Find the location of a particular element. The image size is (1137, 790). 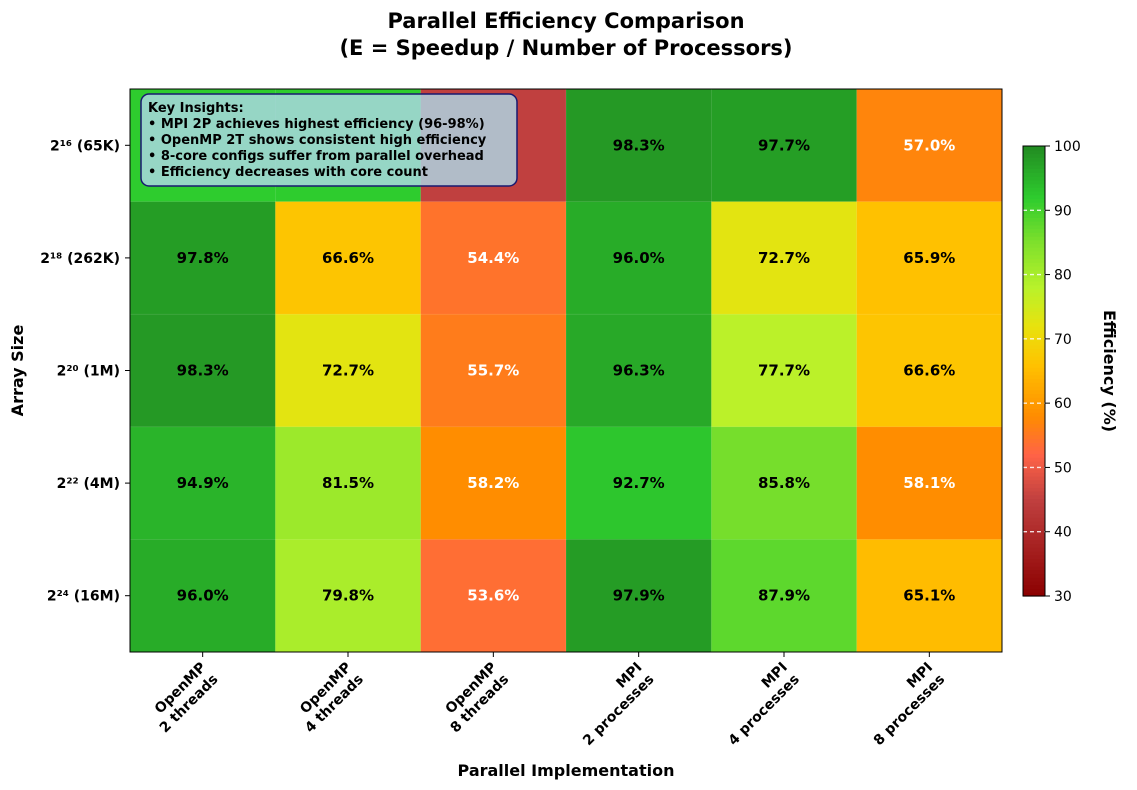

cell-value-label: 96.0% is located at coordinates (203, 596).